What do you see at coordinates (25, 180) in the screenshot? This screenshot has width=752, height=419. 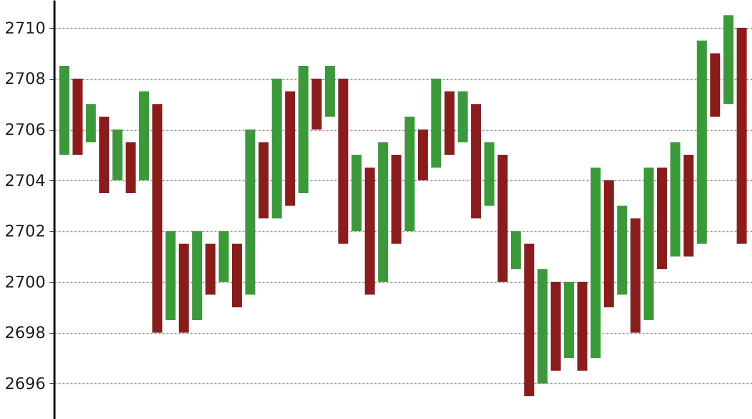 I see `y-tick-label: 2704` at bounding box center [25, 180].